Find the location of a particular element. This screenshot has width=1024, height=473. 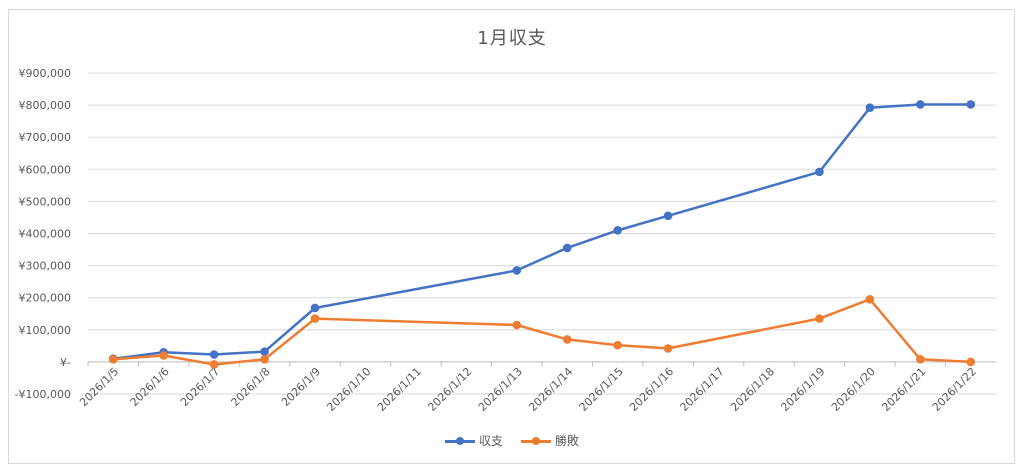

legend-label-series-0: 収支 is located at coordinates (490, 441).